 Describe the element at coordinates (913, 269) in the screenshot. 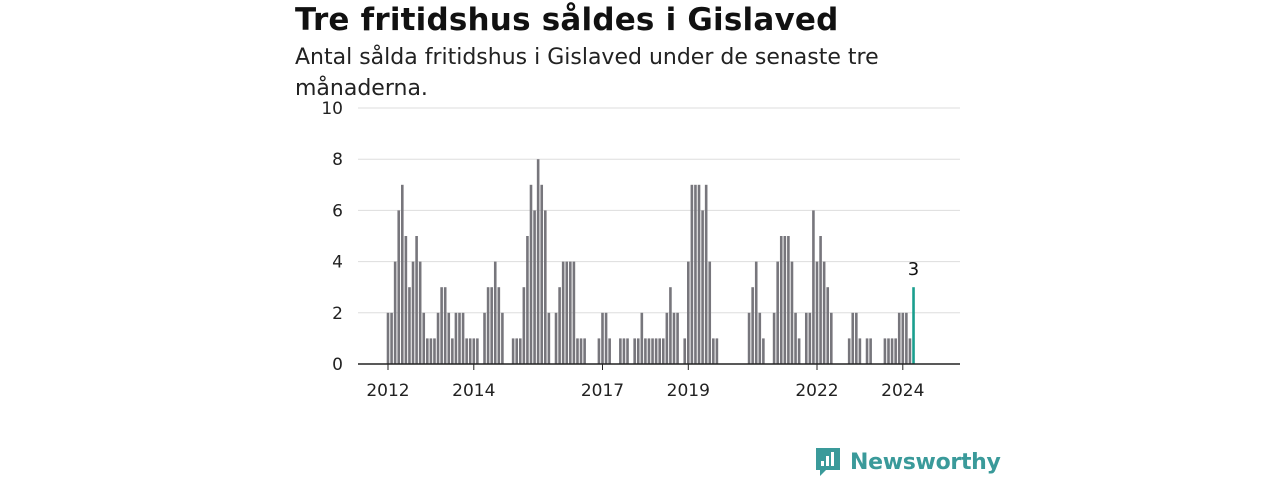

I see `last-value-annotation: 3` at that location.